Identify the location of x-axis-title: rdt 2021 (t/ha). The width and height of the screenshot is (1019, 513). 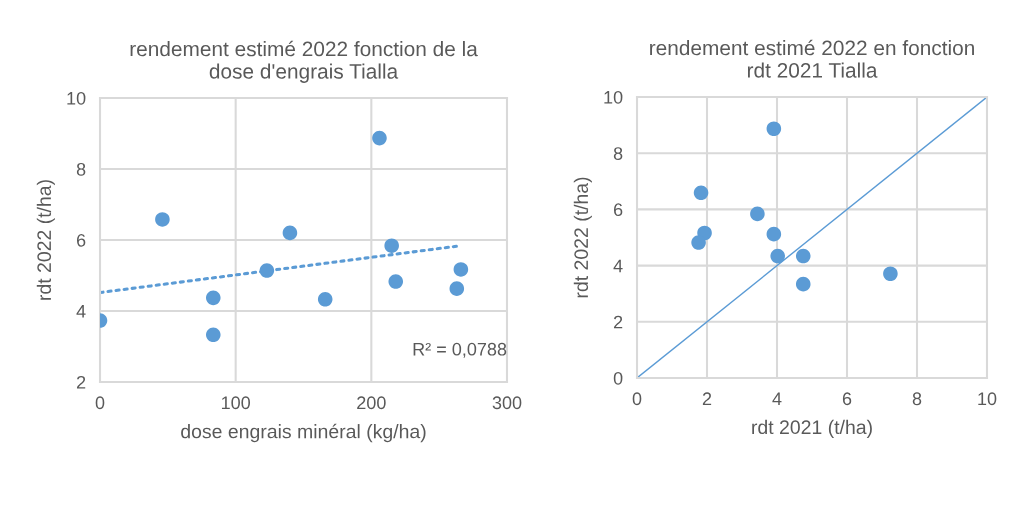
(812, 428).